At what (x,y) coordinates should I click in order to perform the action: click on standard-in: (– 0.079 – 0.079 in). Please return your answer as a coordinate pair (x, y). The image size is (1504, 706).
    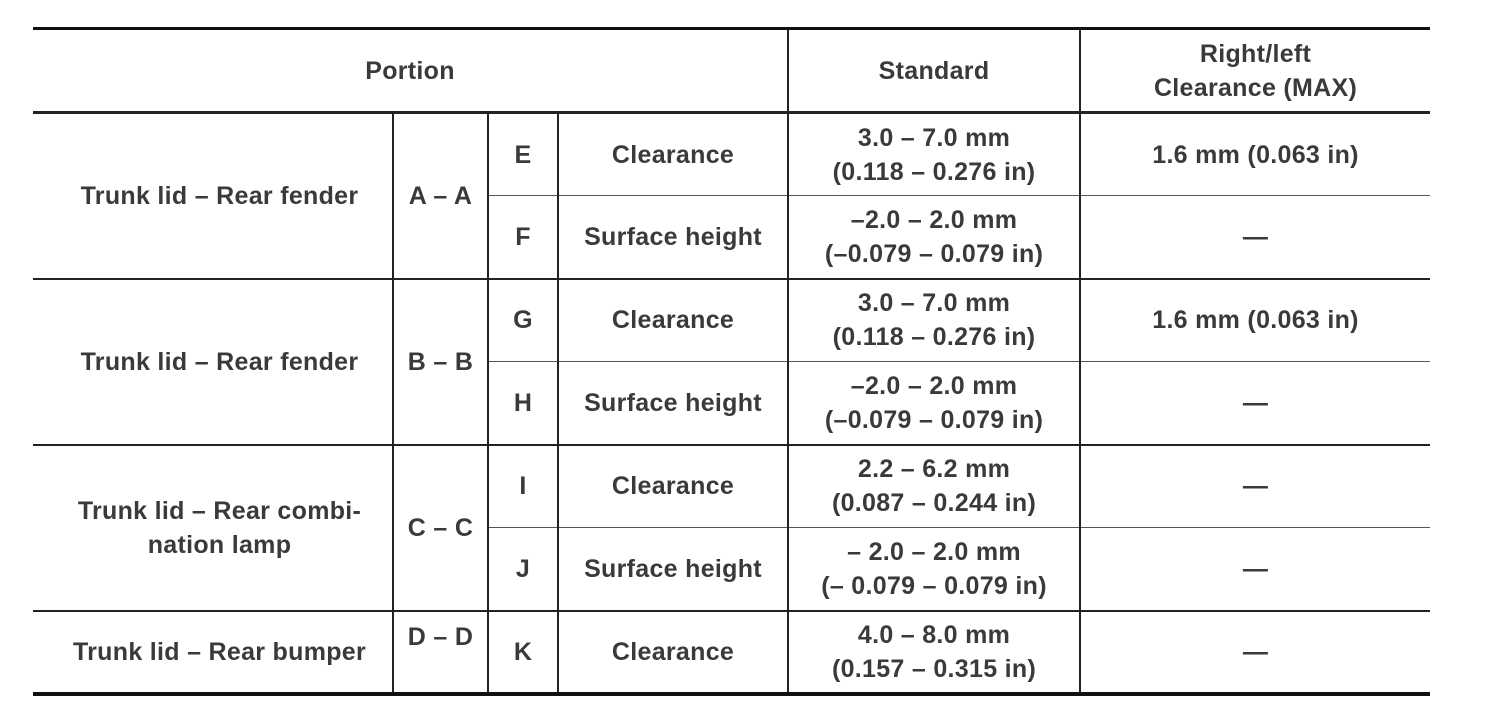
    Looking at the image, I should click on (934, 585).